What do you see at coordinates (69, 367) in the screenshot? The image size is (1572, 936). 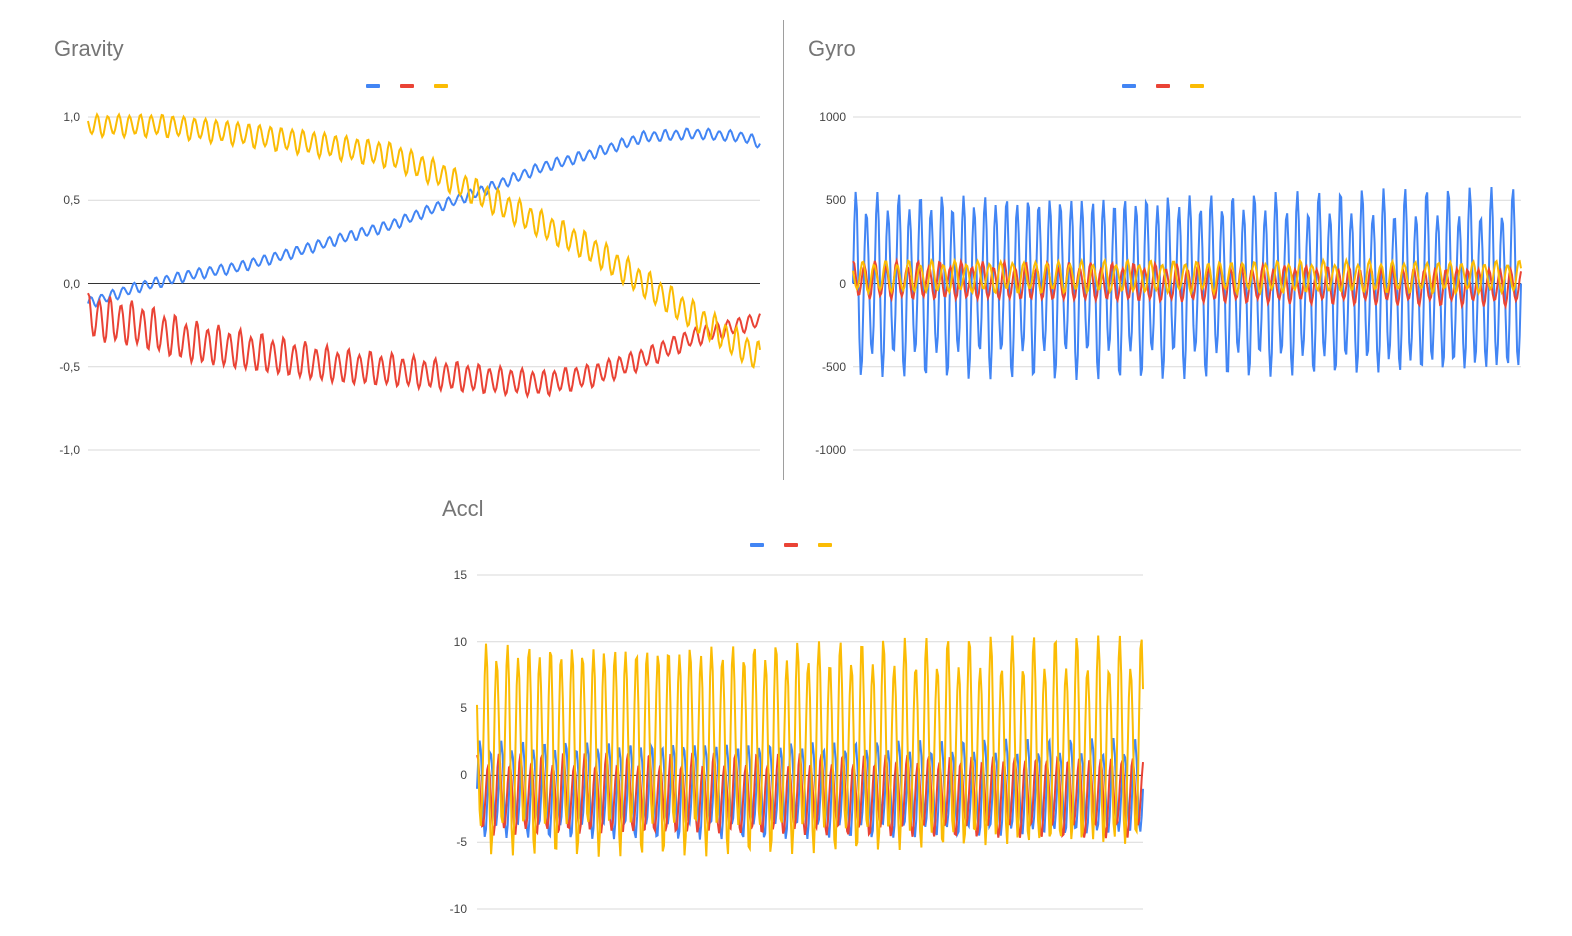 I see `y-tick-label: -0,5` at bounding box center [69, 367].